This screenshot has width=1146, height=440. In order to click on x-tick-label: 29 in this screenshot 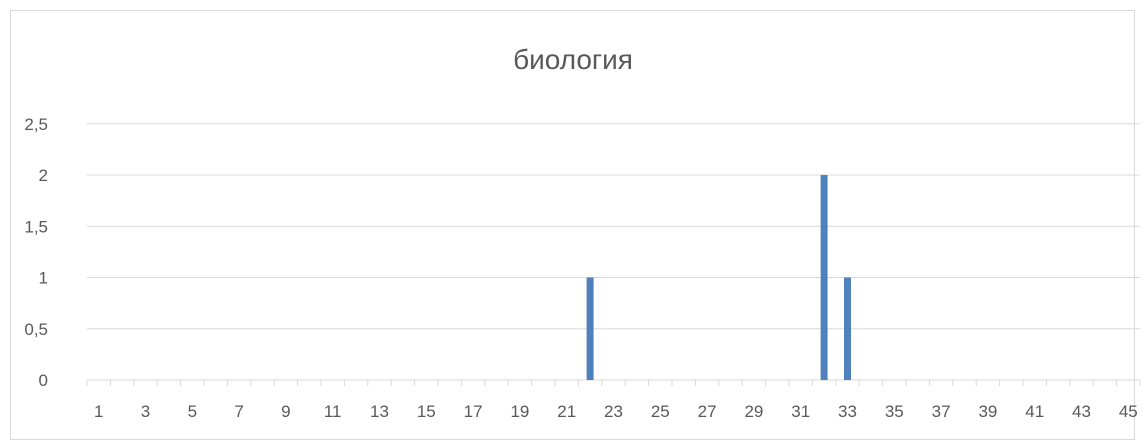, I will do `click(753, 411)`.